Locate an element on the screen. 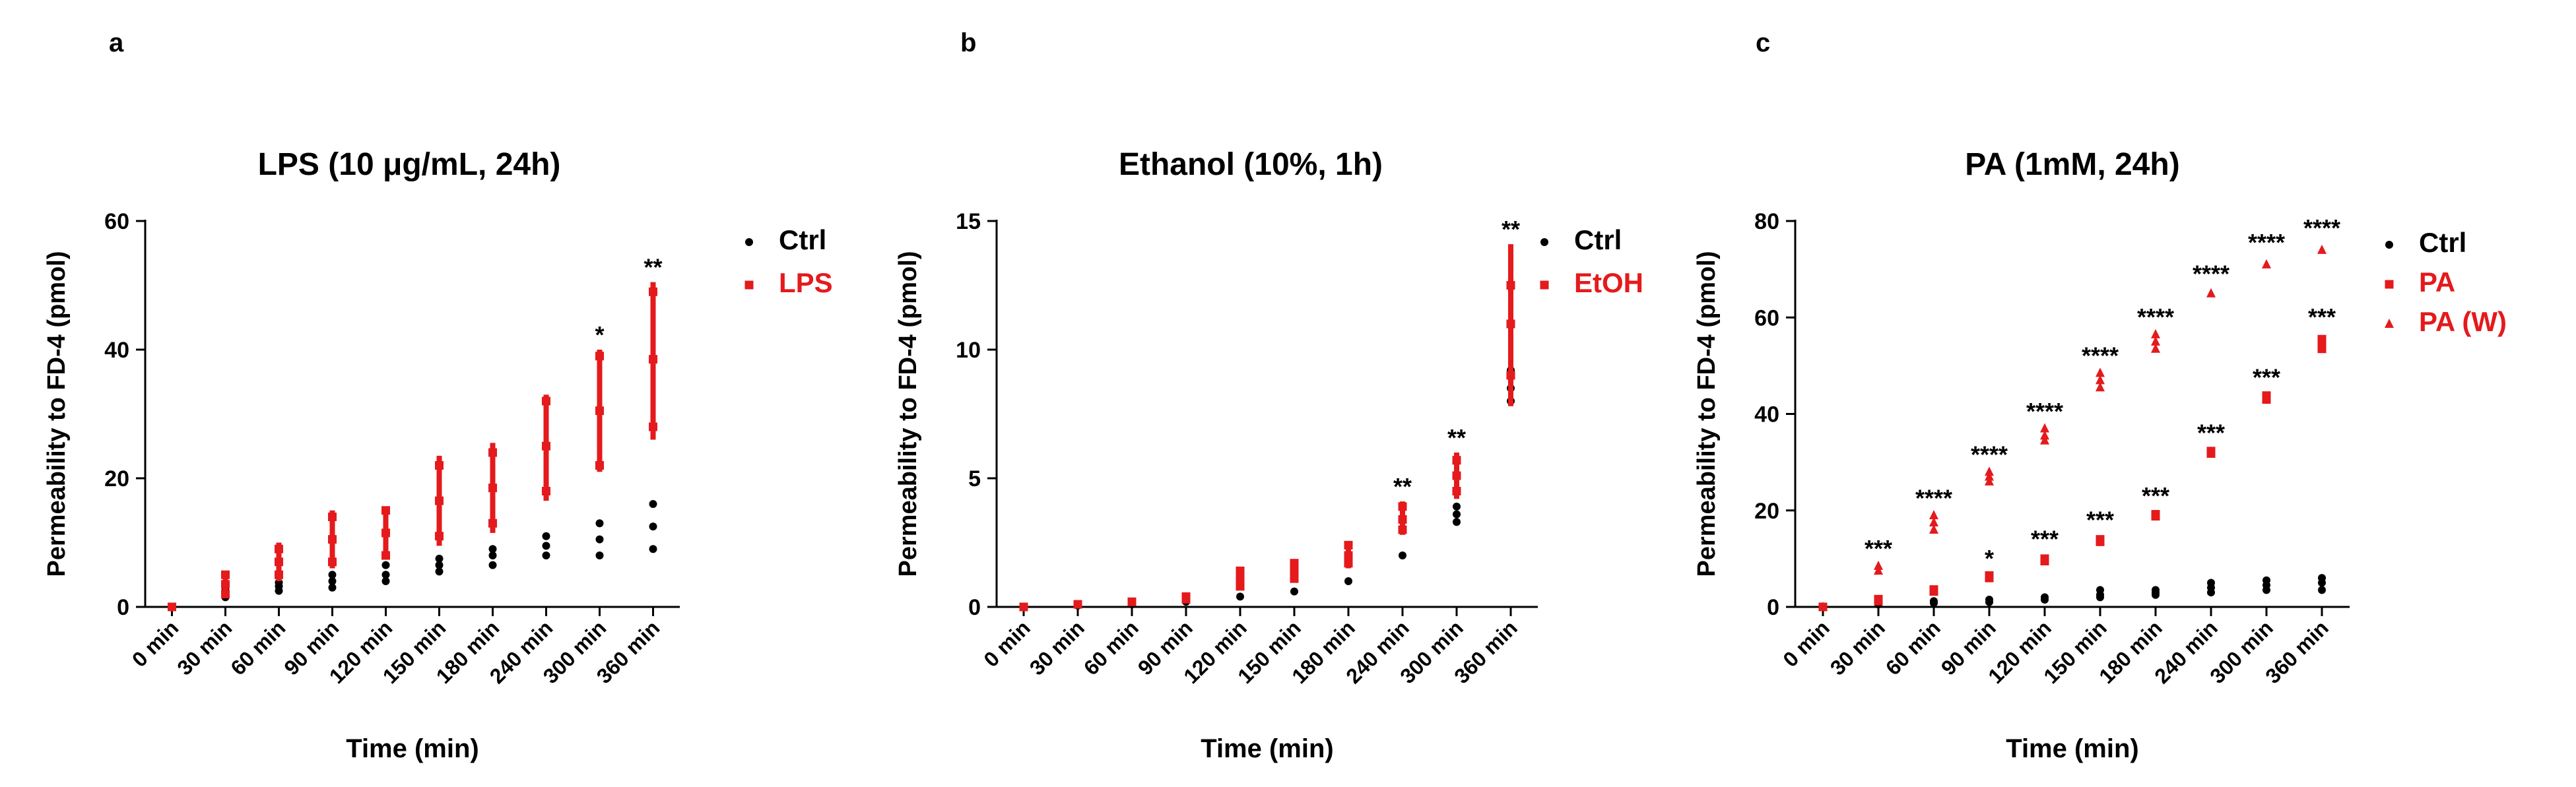 Image resolution: width=2576 pixels, height=787 pixels. y-axis-label: Permeability to FD-4 (pmol) is located at coordinates (1707, 414).